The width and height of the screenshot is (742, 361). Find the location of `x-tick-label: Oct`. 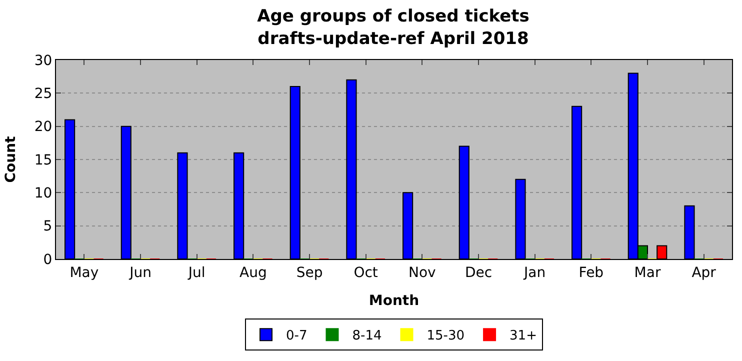

x-tick-label: Oct is located at coordinates (366, 272).